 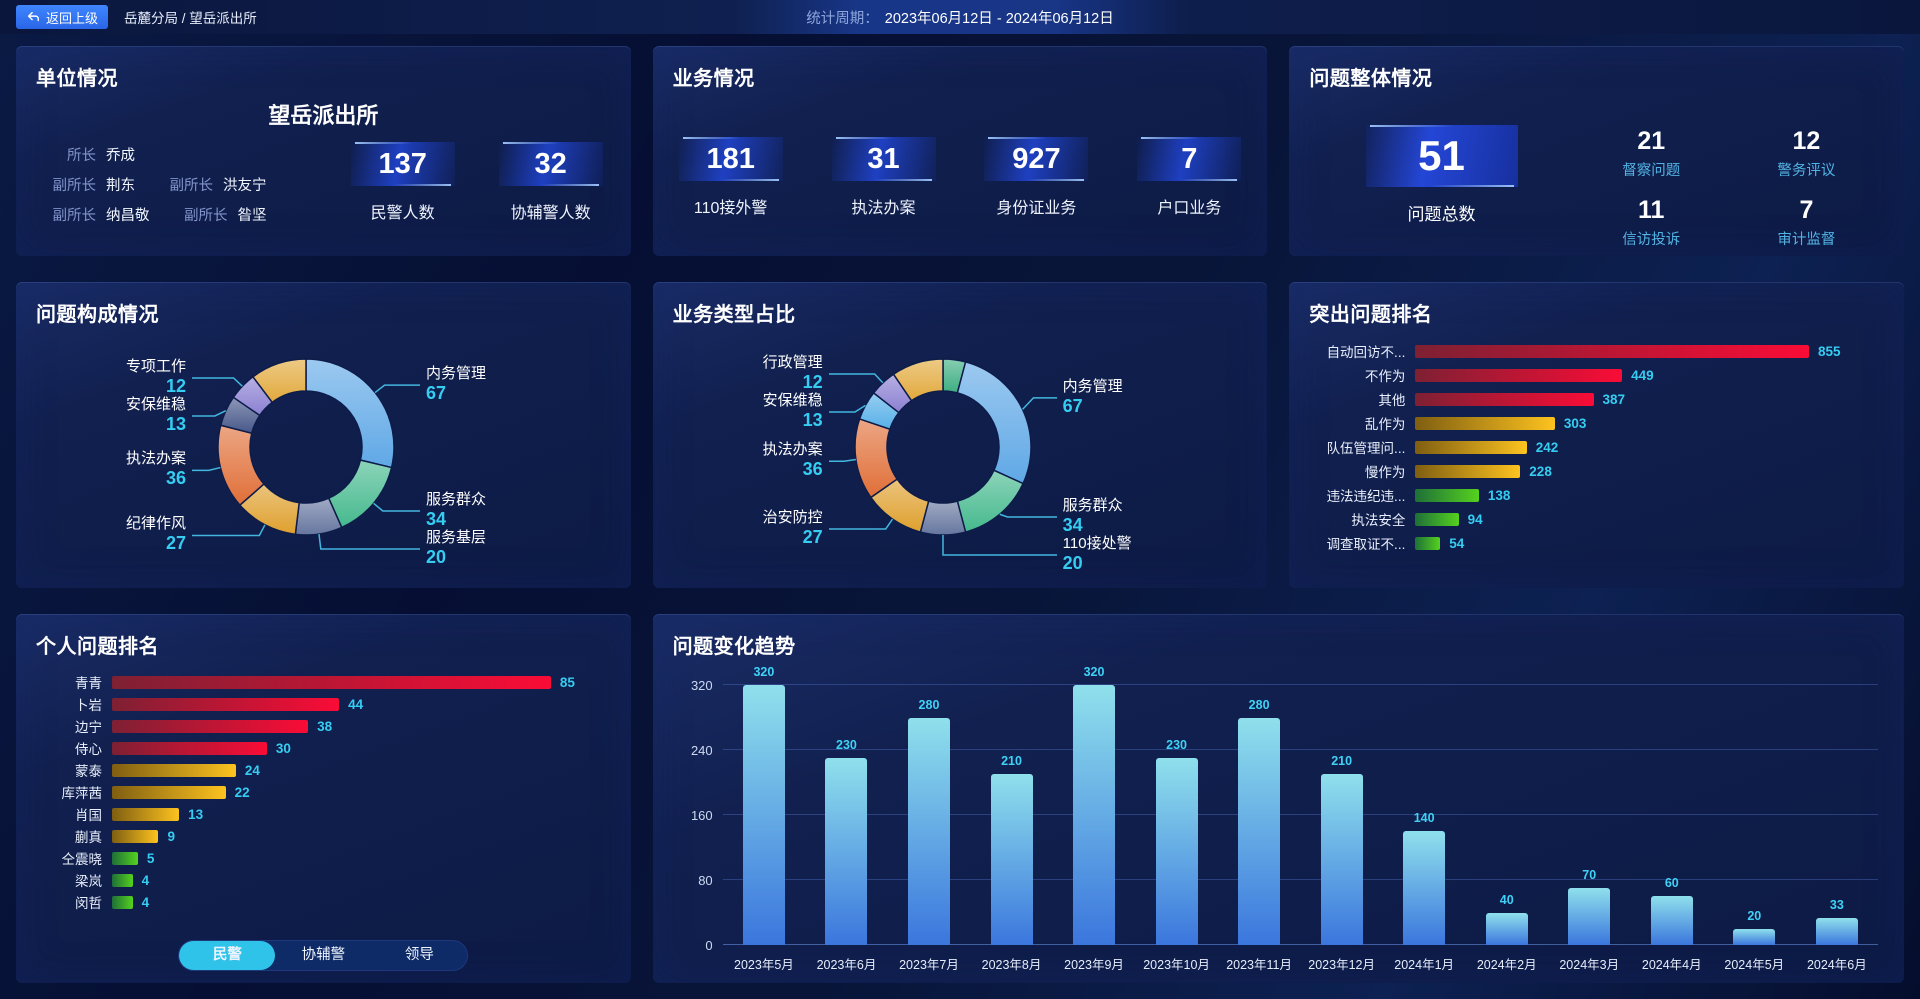 I want to click on bar-value-label: 855, so click(x=1829, y=351).